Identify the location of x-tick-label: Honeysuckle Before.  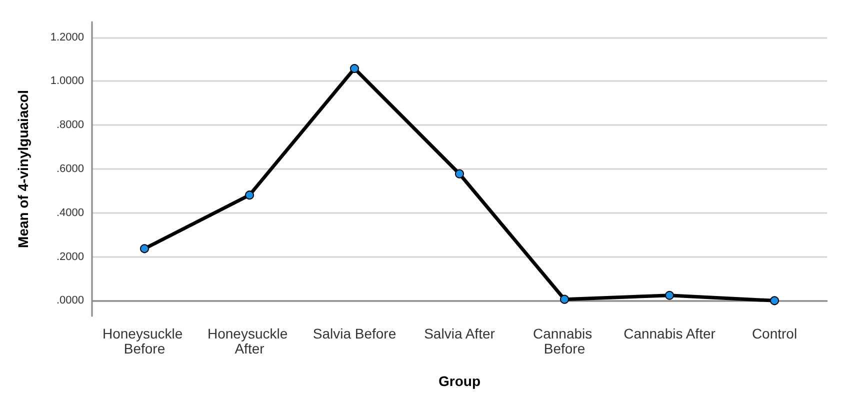
(144, 341).